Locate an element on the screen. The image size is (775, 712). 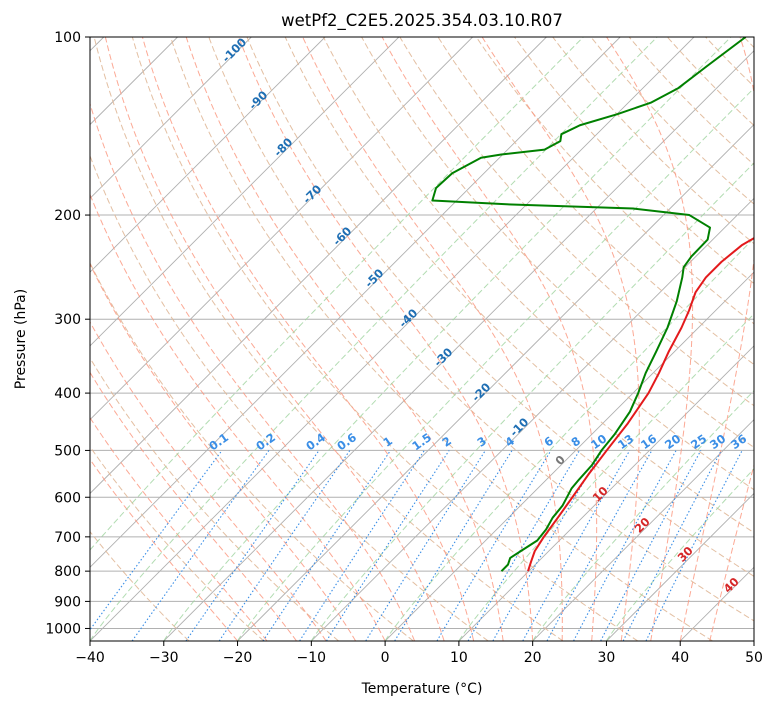
x-tick-label: 30 is located at coordinates (607, 658).